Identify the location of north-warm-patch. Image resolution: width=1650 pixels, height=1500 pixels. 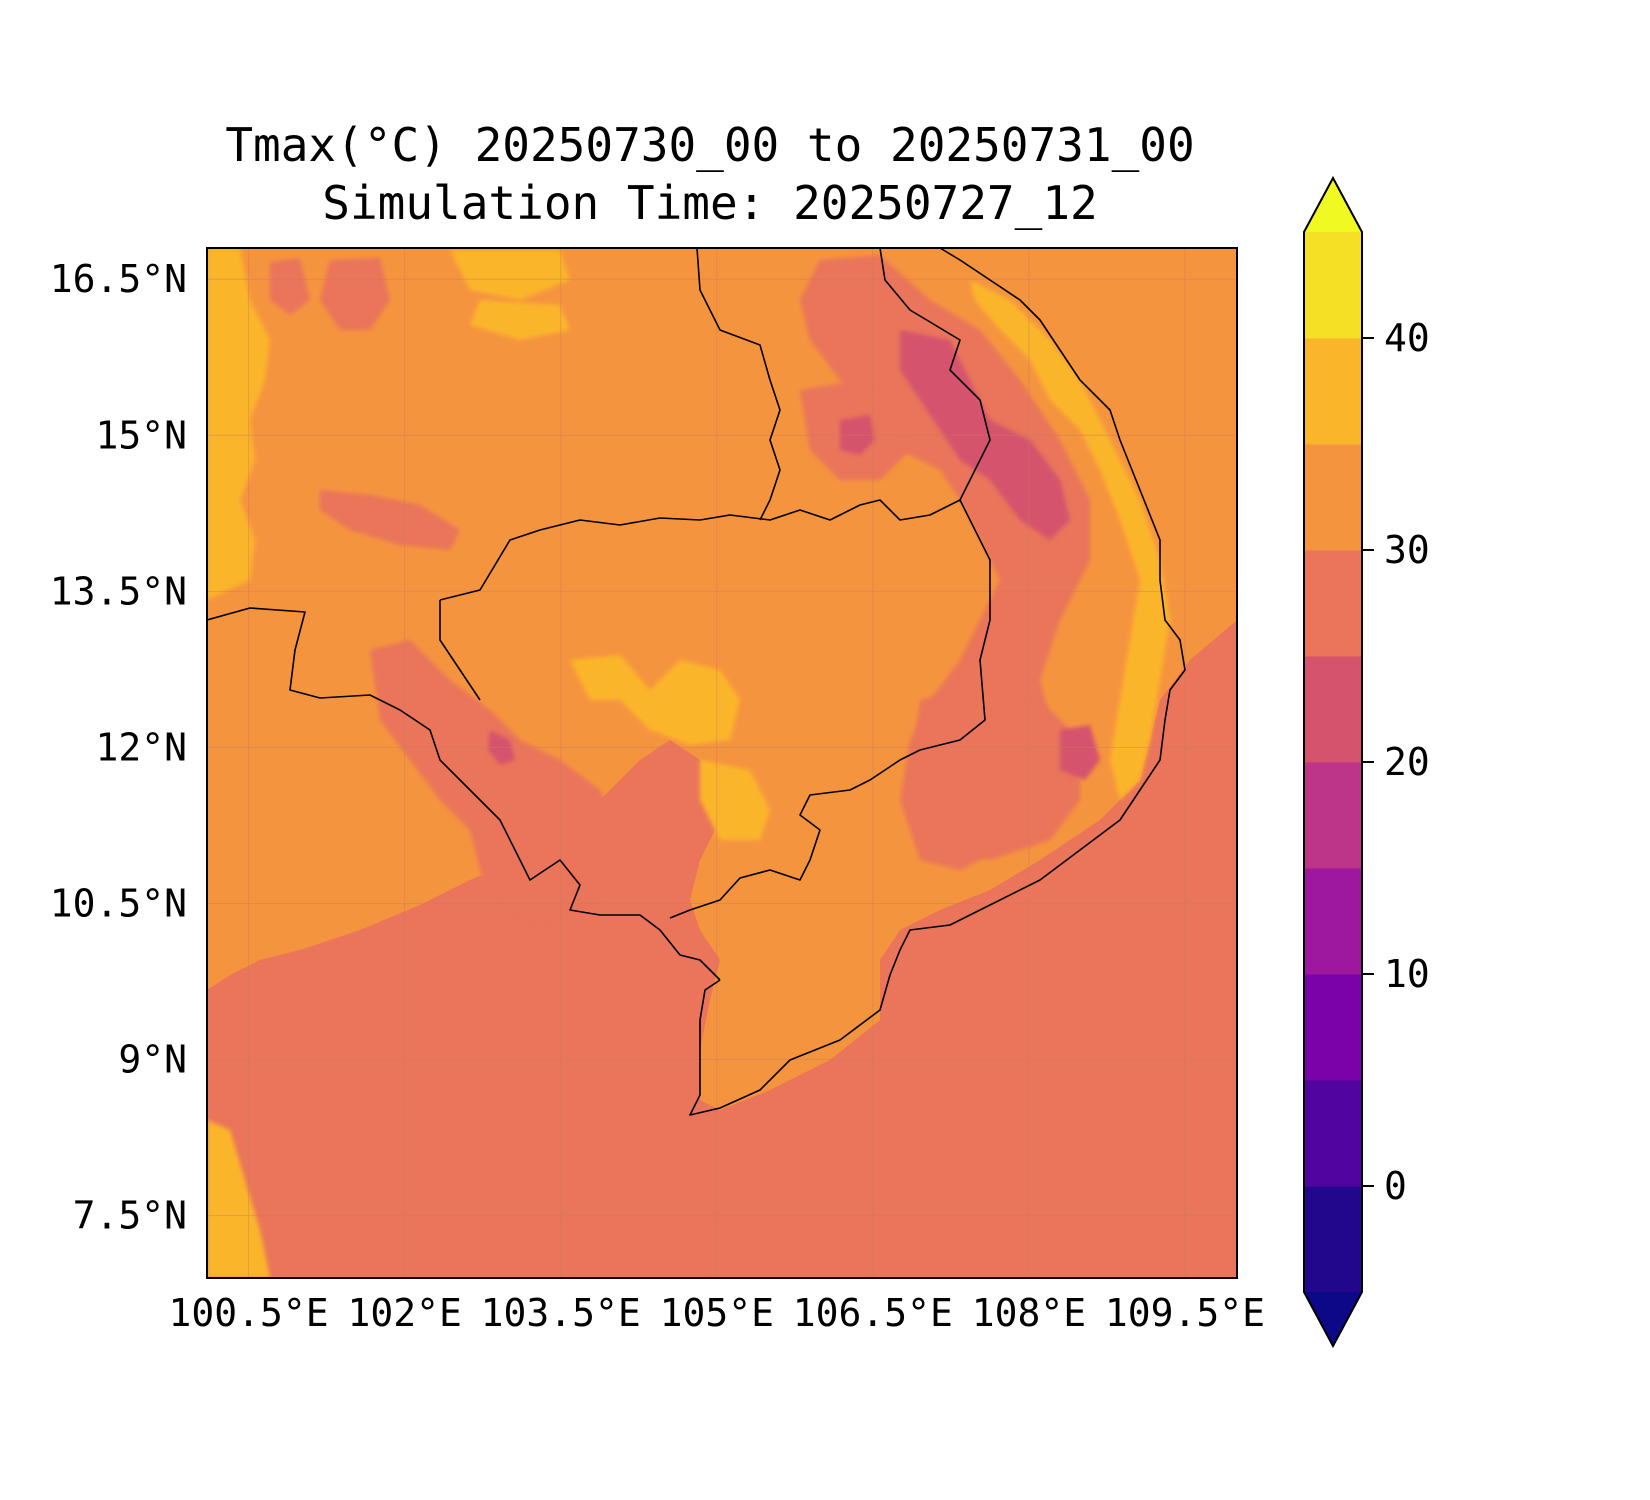
(510, 275).